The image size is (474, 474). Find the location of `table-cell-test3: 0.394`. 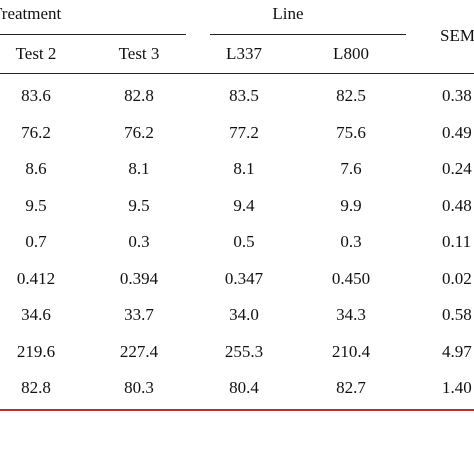

table-cell-test3: 0.394 is located at coordinates (139, 278).